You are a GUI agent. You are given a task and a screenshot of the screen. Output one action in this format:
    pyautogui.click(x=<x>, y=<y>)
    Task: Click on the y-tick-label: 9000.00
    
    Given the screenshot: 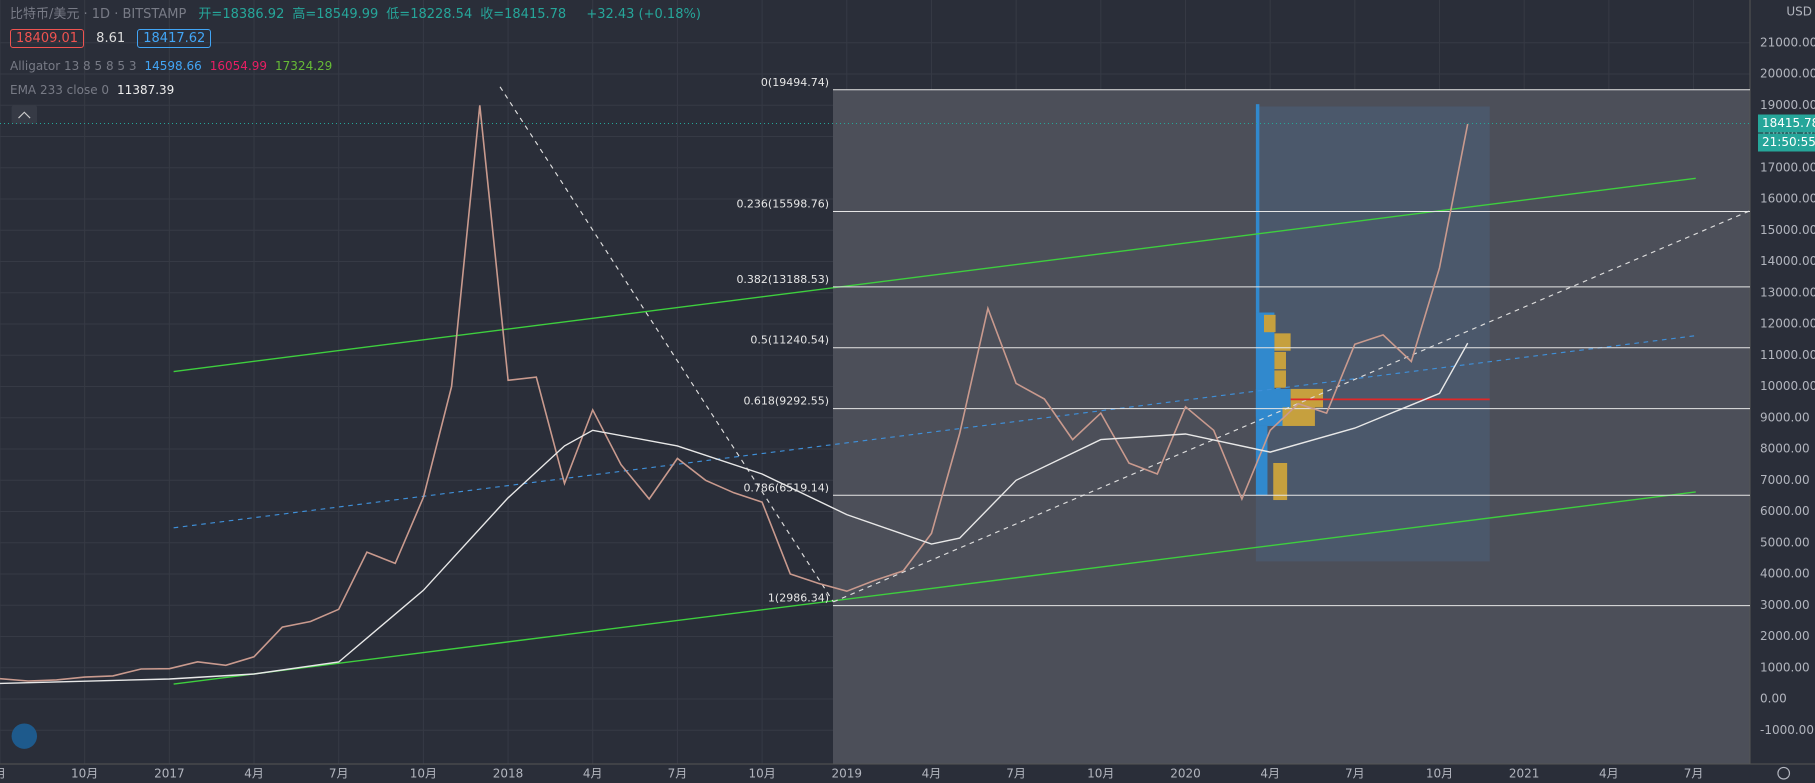 What is the action you would take?
    pyautogui.click(x=1785, y=417)
    